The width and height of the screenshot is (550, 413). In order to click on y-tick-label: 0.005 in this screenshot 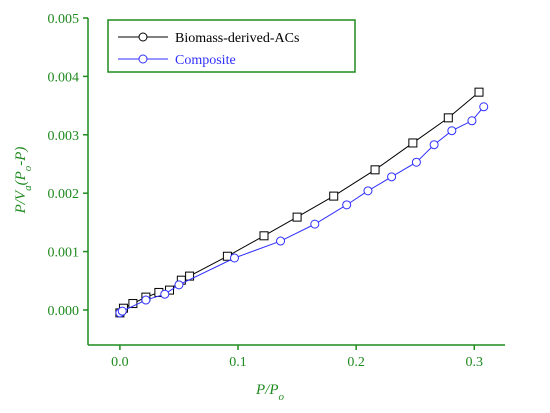, I will do `click(64, 19)`.